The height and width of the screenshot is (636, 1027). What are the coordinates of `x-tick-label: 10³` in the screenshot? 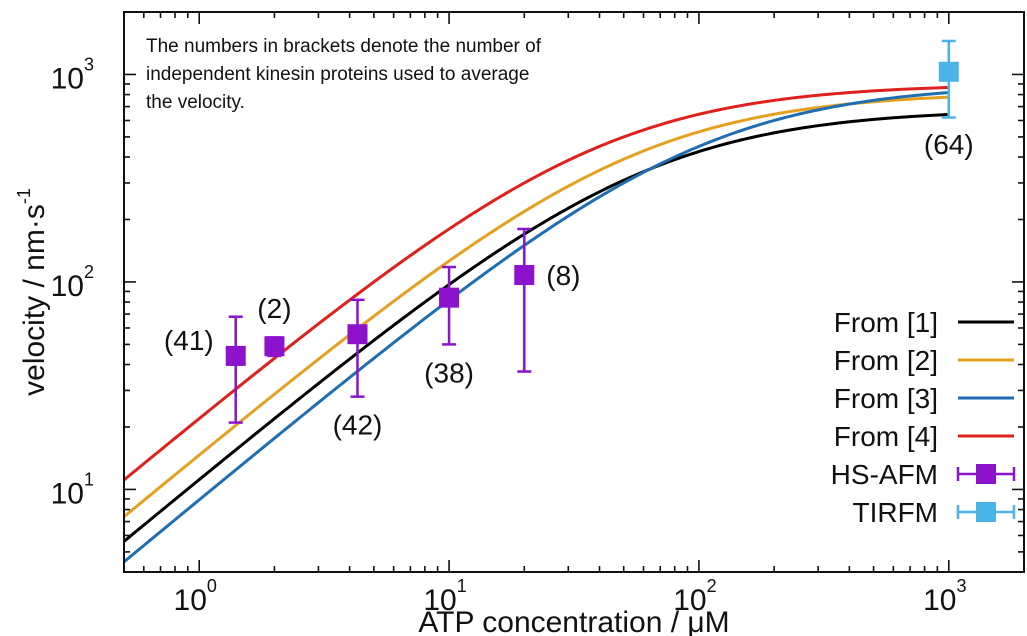 It's located at (944, 596).